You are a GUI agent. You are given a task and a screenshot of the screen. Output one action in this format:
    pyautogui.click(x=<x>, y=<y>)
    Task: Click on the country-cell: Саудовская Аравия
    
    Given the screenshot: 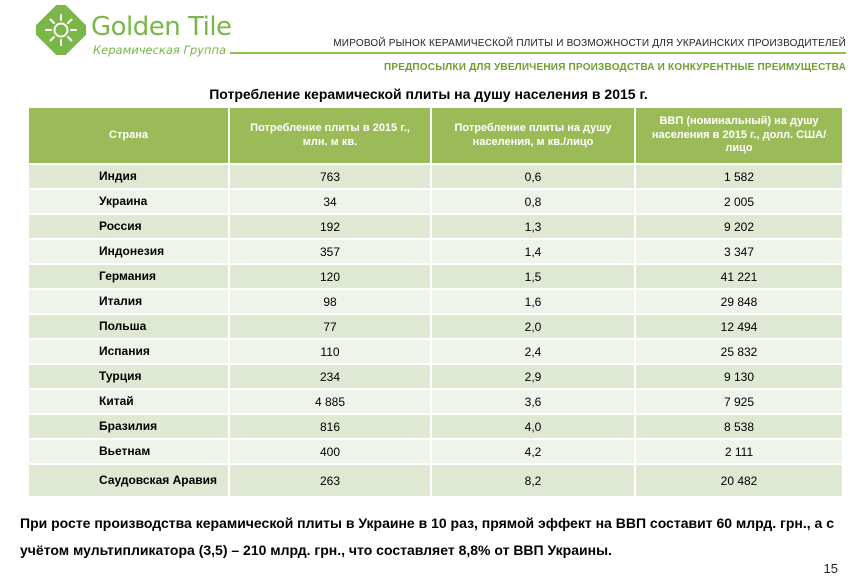 What is the action you would take?
    pyautogui.click(x=129, y=481)
    